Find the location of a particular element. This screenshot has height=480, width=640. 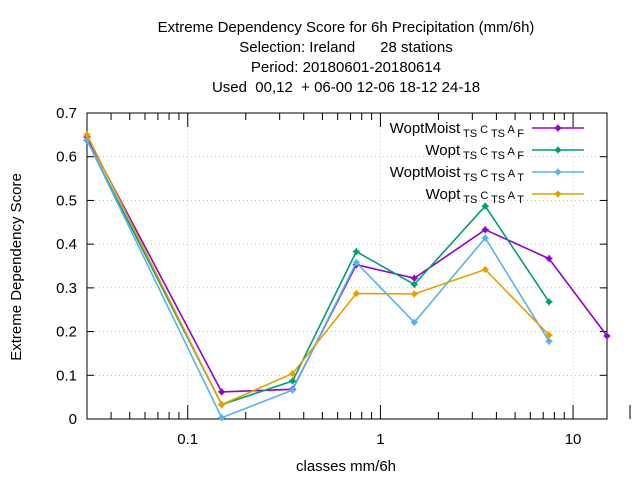

legend-entry: Wopt TS C TS A F is located at coordinates (504, 152).